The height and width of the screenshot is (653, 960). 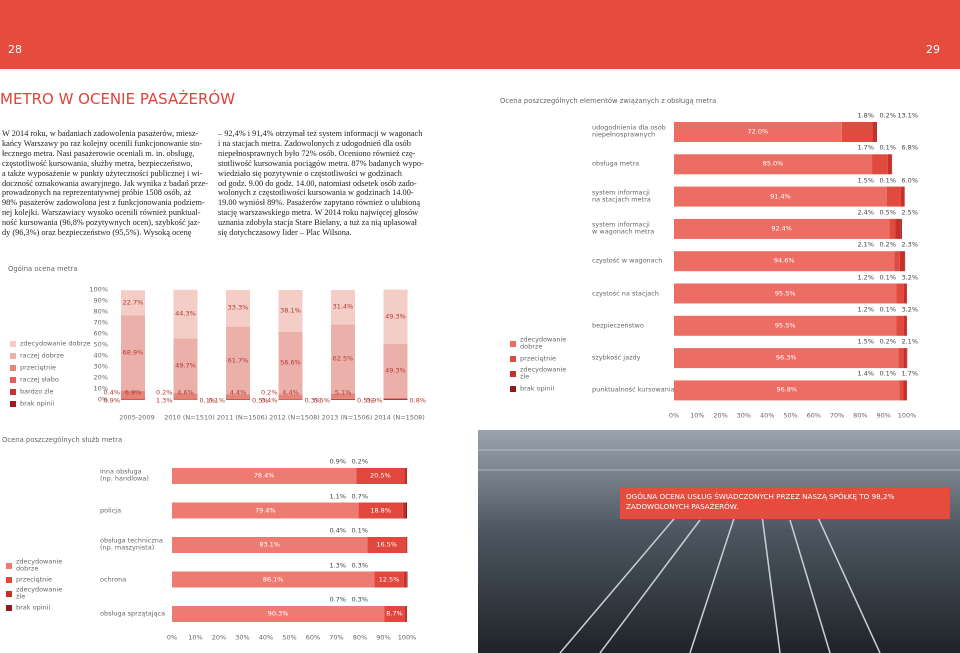 What do you see at coordinates (386, 544) in the screenshot?
I see `data-label: 16.5%` at bounding box center [386, 544].